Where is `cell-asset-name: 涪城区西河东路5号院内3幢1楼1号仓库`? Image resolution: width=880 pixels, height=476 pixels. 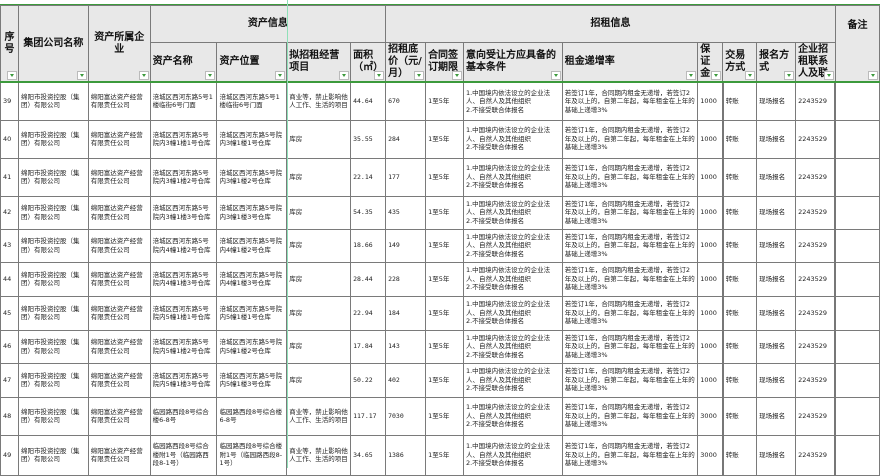
cell-asset-name: 涪城区西河东路5号院内3幢1楼1号仓库 is located at coordinates (183, 139).